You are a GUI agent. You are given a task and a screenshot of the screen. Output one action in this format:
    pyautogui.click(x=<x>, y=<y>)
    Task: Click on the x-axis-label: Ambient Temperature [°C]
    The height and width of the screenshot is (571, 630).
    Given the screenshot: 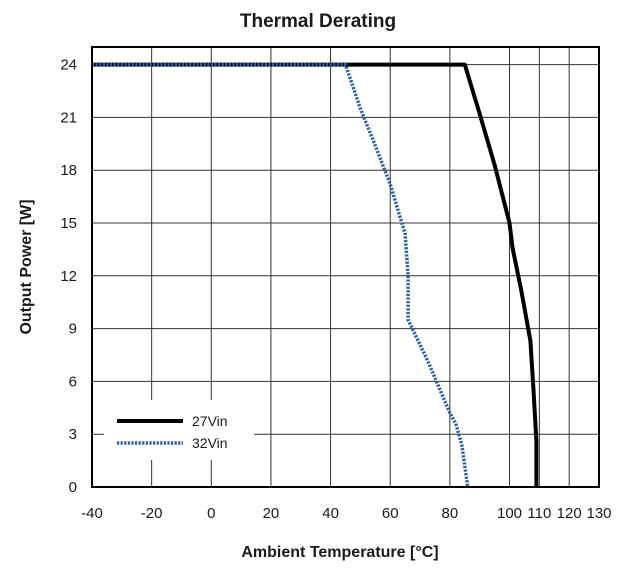 What is the action you would take?
    pyautogui.click(x=339, y=552)
    